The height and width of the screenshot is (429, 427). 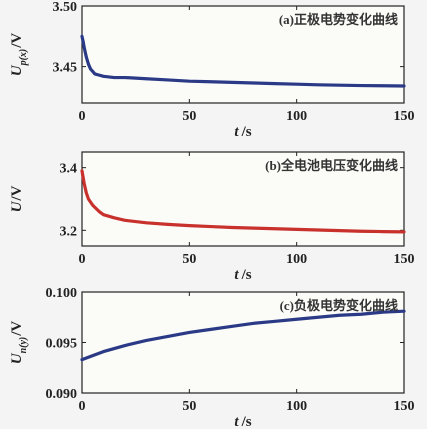 I want to click on y-axis-title-b: U/V, so click(x=17, y=198).